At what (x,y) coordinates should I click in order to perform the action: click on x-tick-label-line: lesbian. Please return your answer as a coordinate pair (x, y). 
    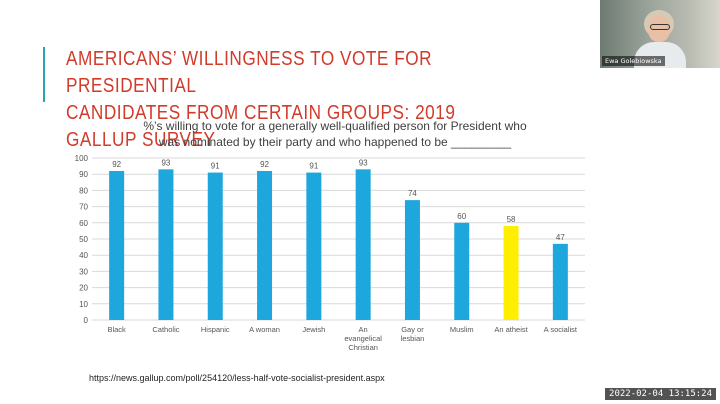
    Looking at the image, I should click on (413, 338).